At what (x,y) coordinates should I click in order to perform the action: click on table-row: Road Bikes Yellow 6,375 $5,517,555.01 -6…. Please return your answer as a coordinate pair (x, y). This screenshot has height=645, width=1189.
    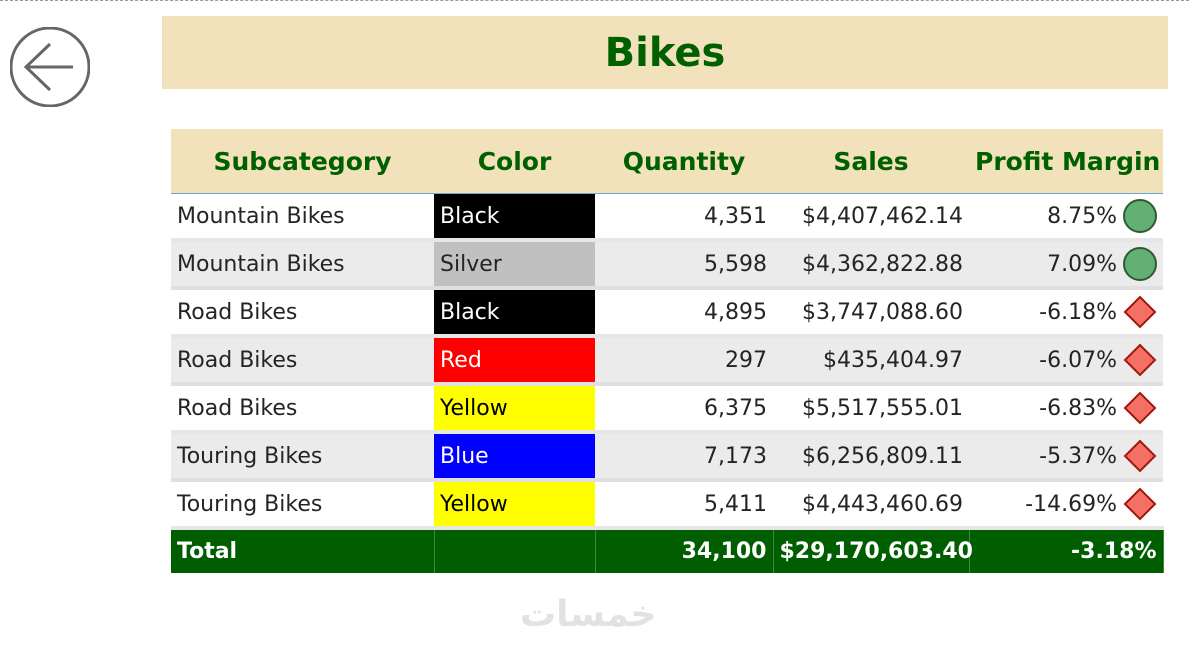
    Looking at the image, I should click on (667, 409).